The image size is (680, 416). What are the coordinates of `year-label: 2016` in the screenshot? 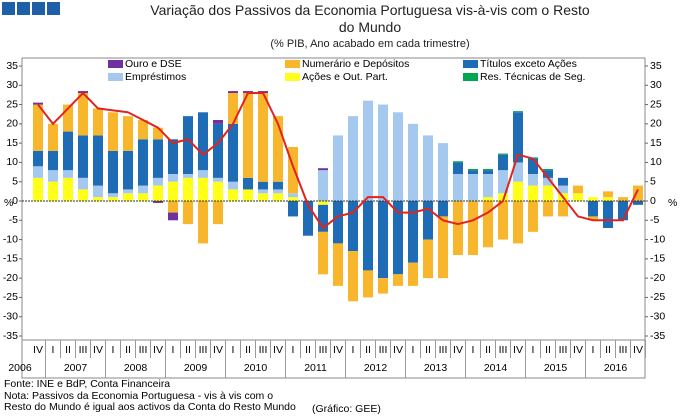 It's located at (616, 368).